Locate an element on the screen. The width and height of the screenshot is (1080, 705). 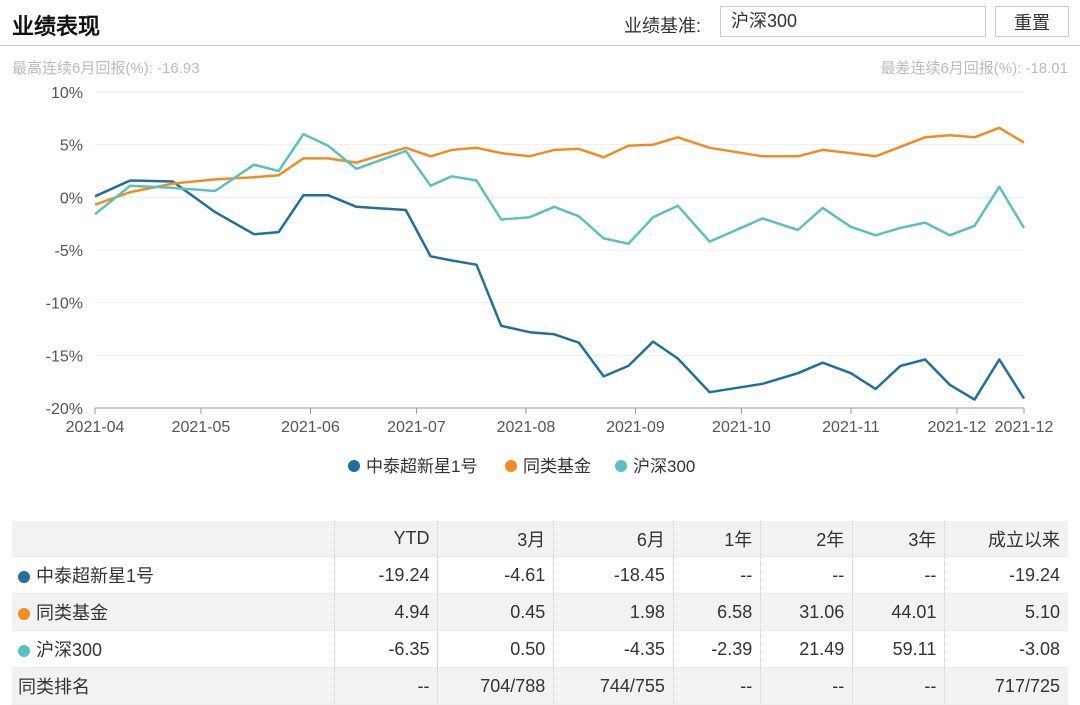
x-tick-label: 2021-09 is located at coordinates (635, 427).